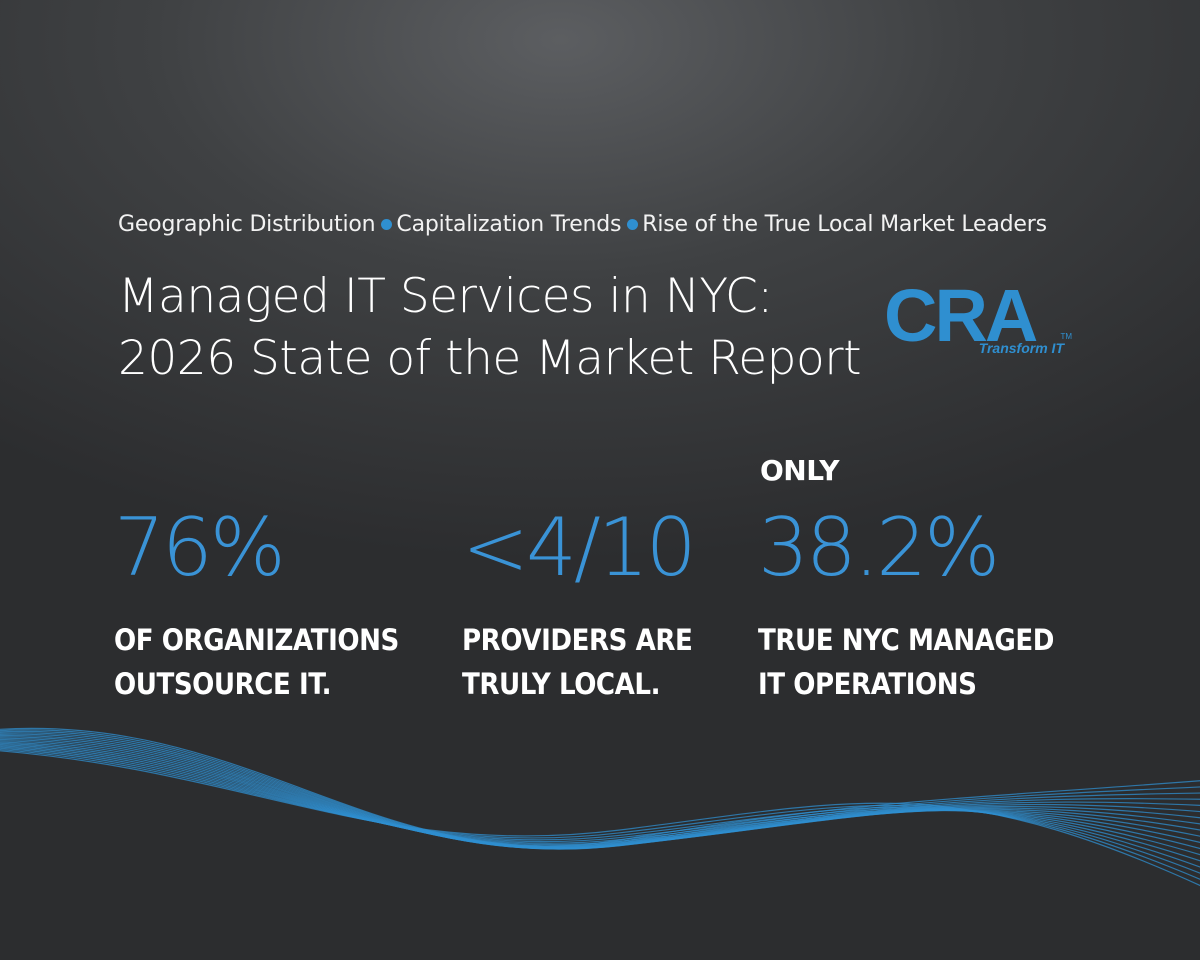 The width and height of the screenshot is (1200, 960). I want to click on cra-logo: CRA TM Transform IT, so click(984, 317).